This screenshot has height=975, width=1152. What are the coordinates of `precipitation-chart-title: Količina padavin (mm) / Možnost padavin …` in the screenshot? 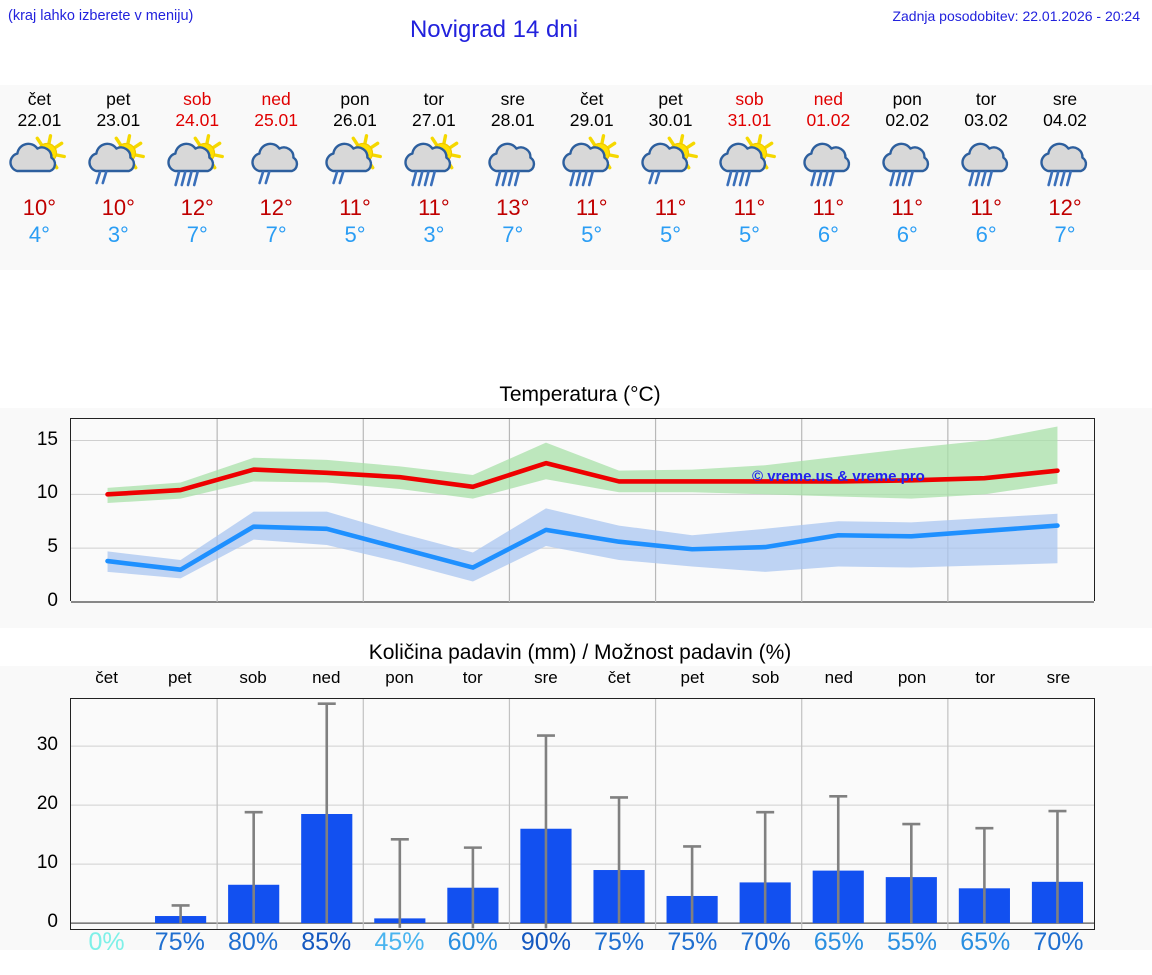 It's located at (576, 653).